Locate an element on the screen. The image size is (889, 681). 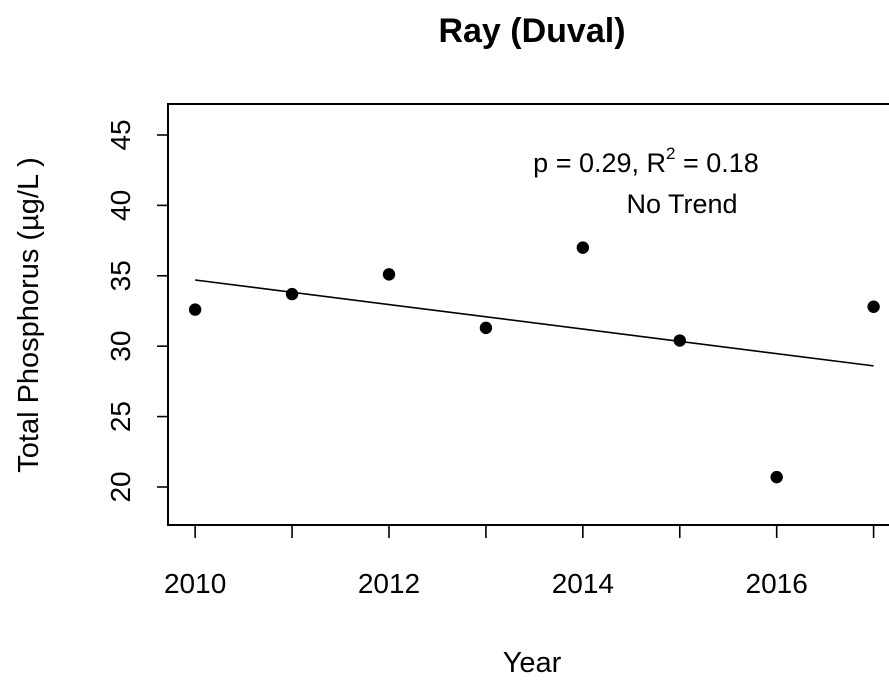
x-tick-label: 2012 is located at coordinates (389, 583).